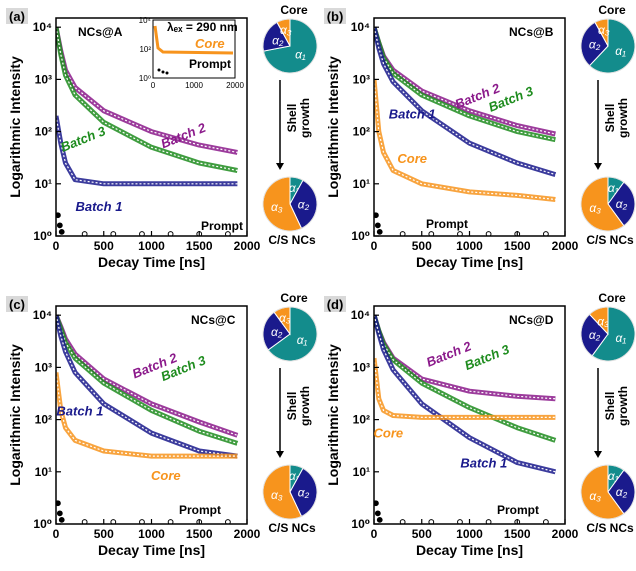  I want to click on inset-label: λₑₓ = 290 nm, so click(202, 27).